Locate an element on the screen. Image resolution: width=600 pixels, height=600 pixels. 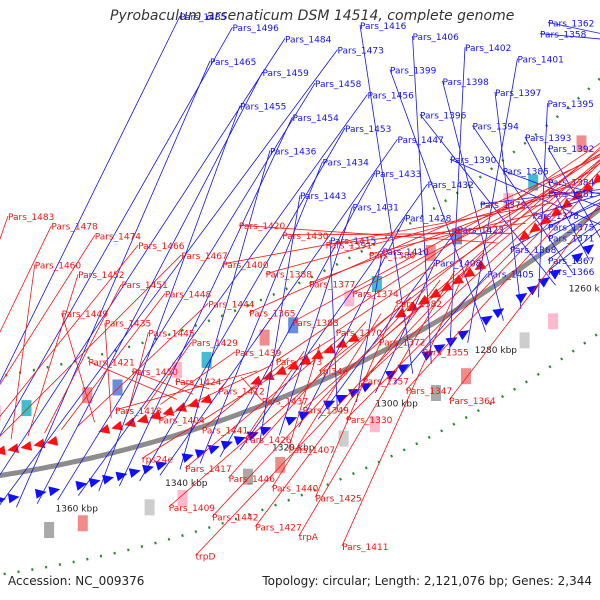
reverse-gene-label: Pars_1437 is located at coordinates (285, 402).